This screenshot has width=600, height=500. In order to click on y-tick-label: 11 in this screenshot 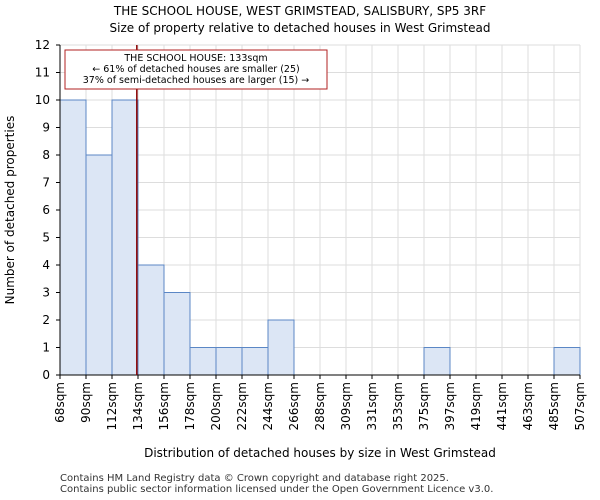, I will do `click(42, 73)`.